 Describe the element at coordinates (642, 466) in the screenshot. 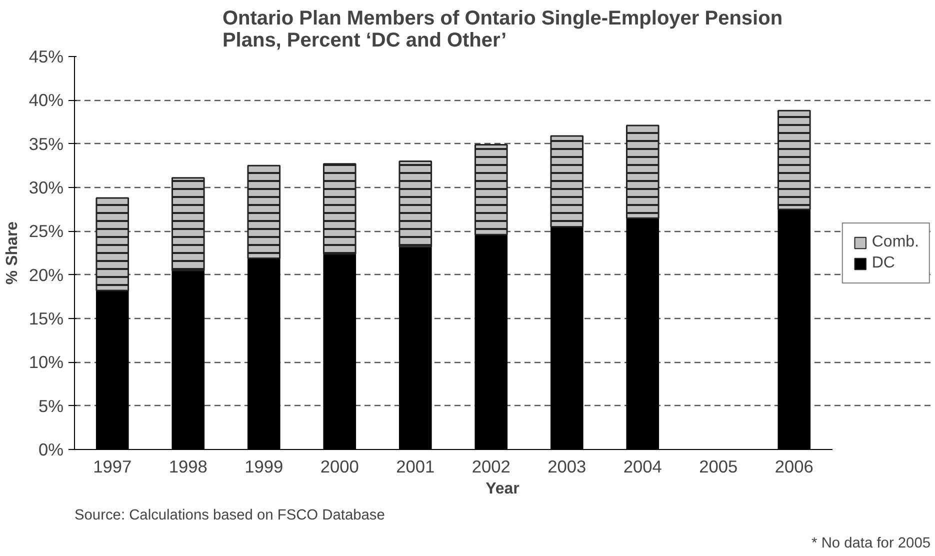

I see `x-tick-label: 2004` at that location.